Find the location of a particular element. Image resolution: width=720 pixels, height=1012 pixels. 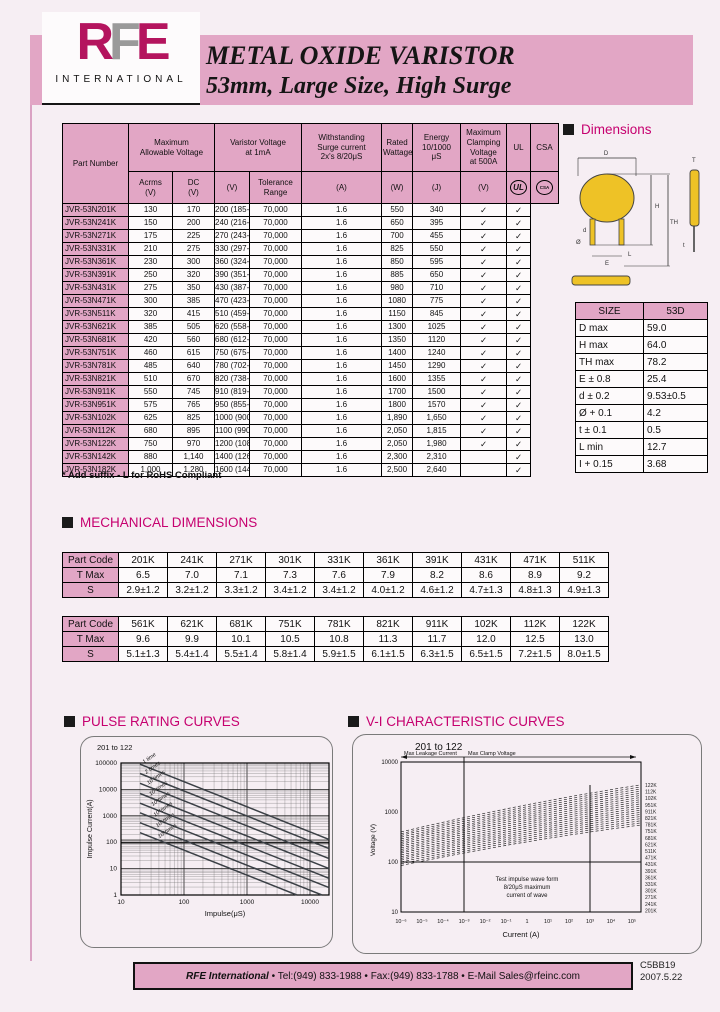

logo-letter-f: F is located at coordinates (125, 42).